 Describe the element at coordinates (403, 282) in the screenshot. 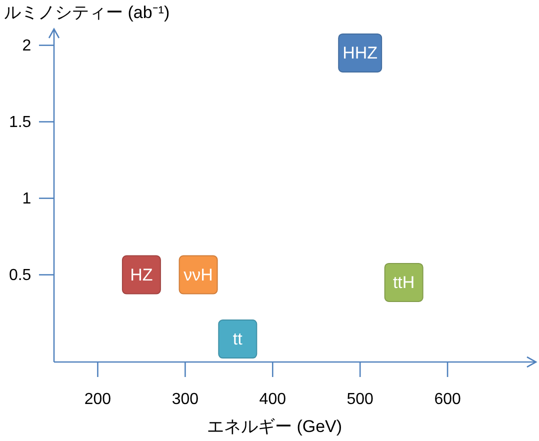

I see `series-label: ttH` at that location.